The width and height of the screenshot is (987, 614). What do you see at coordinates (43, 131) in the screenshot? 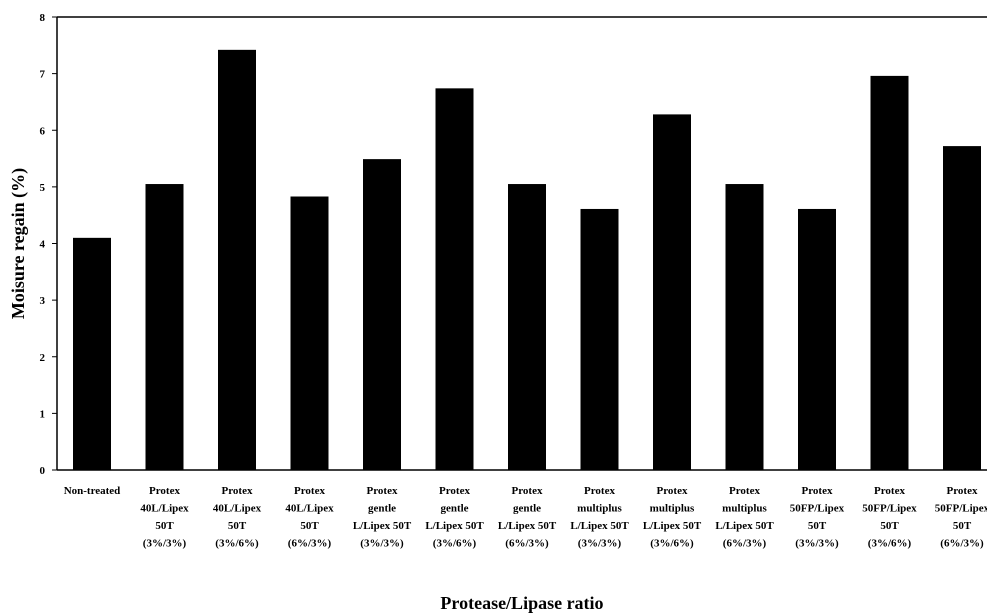
I see `y-tick-label: 6` at bounding box center [43, 131].